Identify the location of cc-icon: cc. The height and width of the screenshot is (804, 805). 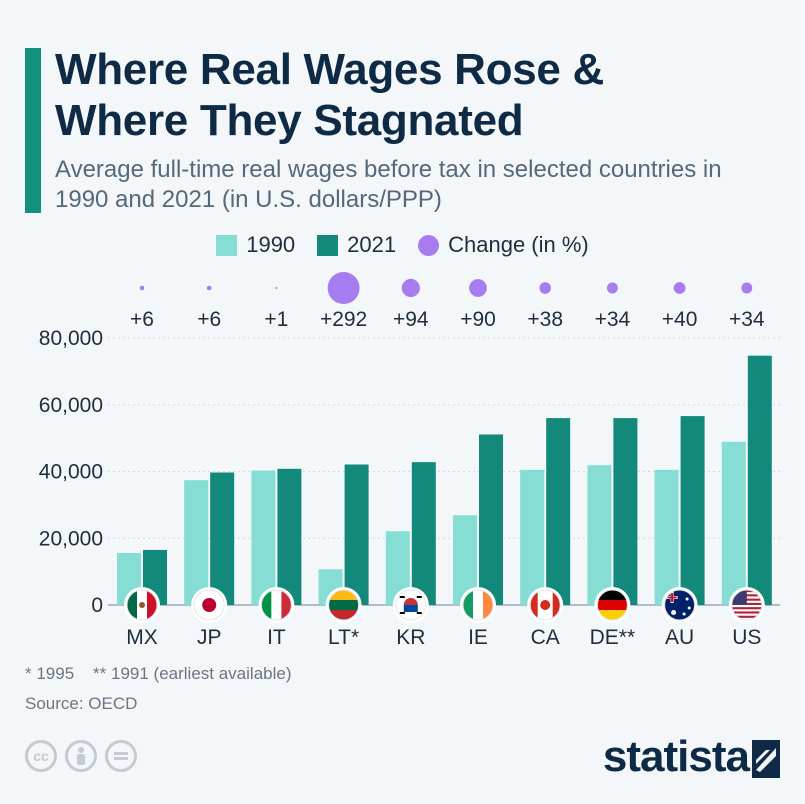
(41, 756).